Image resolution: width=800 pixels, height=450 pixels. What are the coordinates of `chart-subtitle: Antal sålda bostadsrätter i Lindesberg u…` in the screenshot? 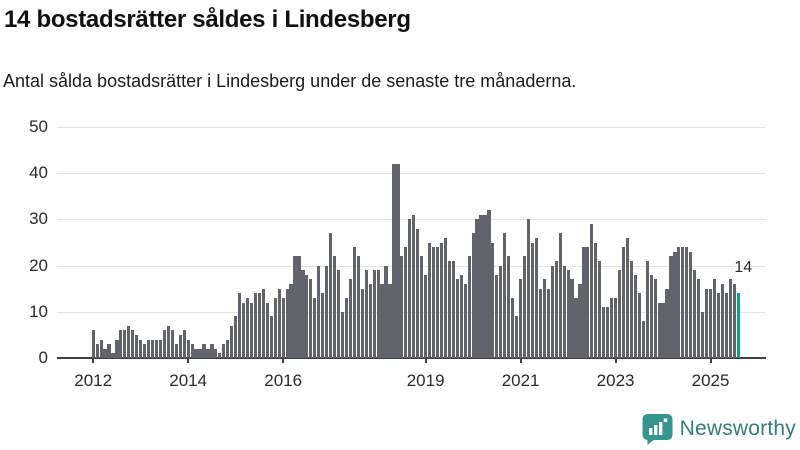 It's located at (290, 81).